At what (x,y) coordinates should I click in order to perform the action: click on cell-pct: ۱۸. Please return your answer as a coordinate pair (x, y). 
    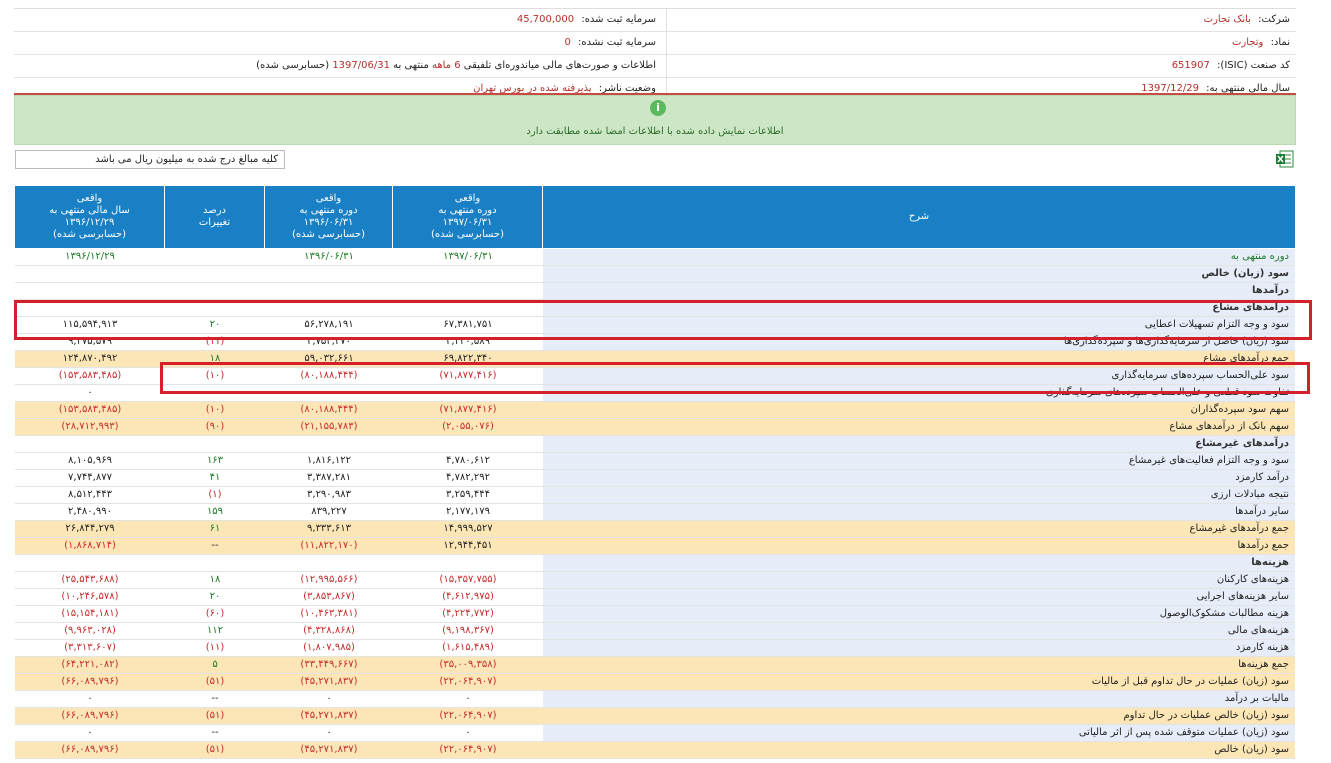
    Looking at the image, I should click on (215, 358).